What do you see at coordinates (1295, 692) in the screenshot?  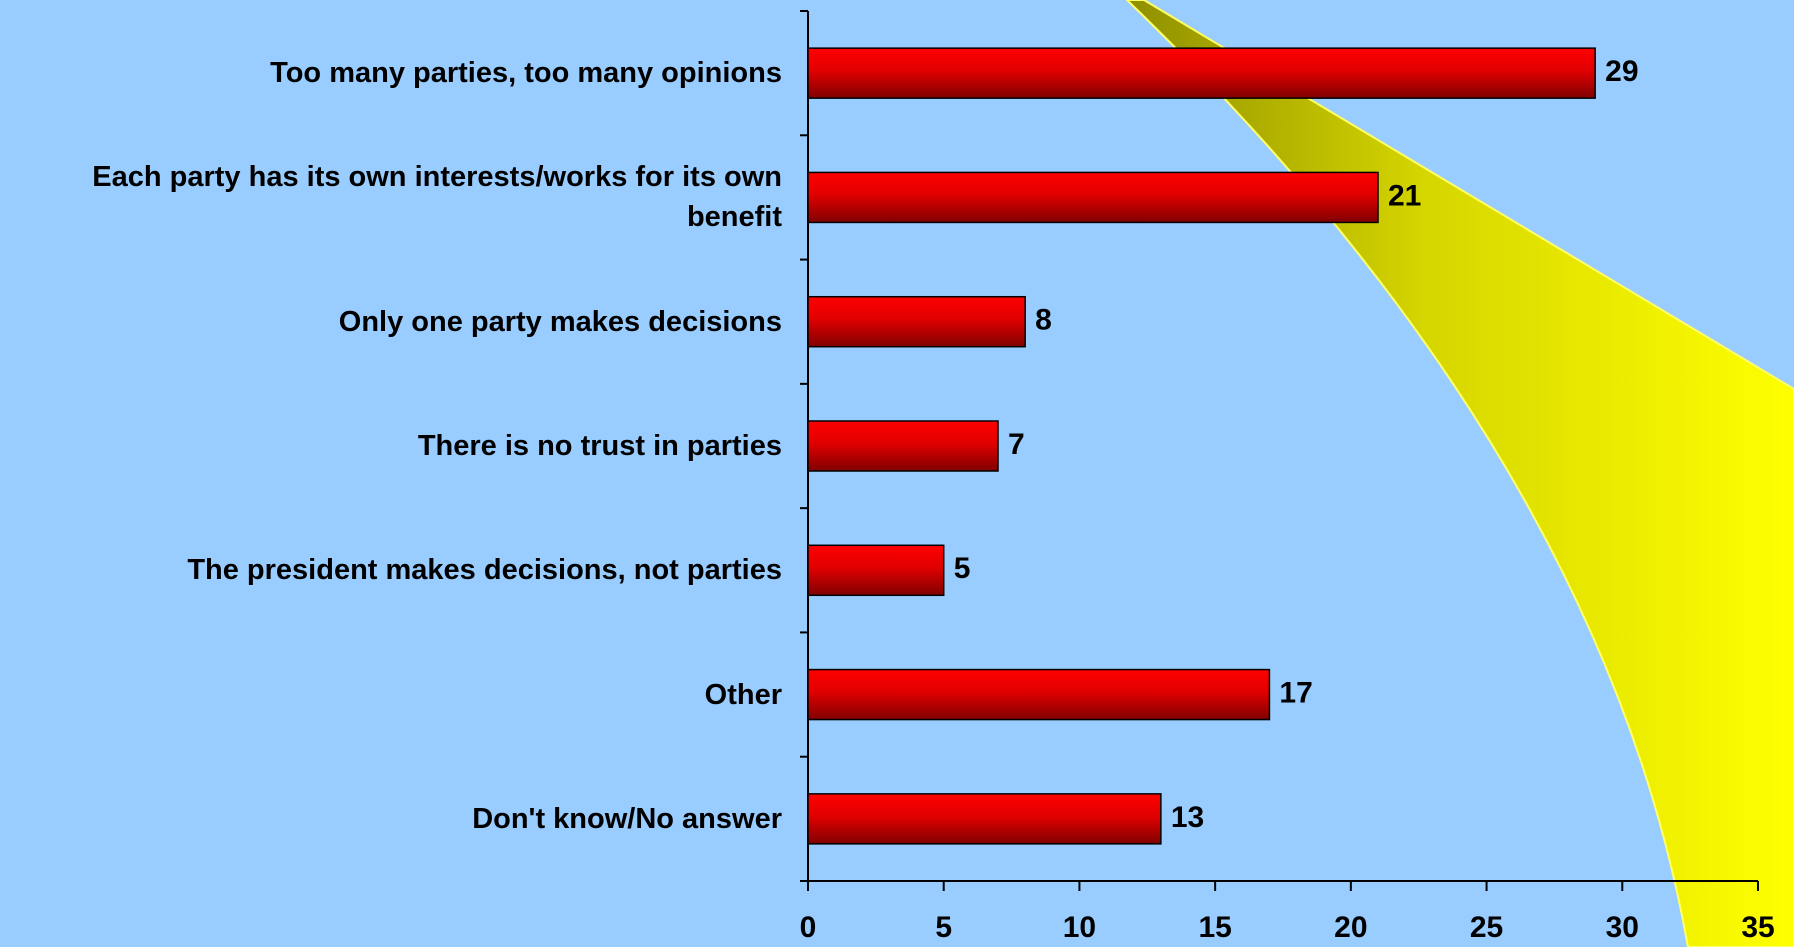 I see `data-label: 17` at bounding box center [1295, 692].